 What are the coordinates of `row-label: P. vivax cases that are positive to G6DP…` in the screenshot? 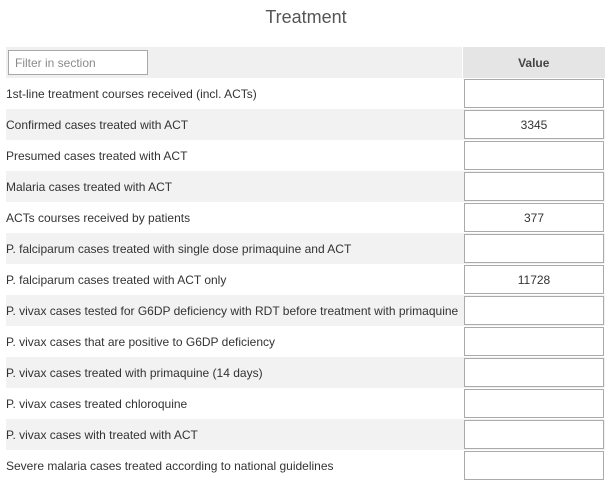 It's located at (234, 341).